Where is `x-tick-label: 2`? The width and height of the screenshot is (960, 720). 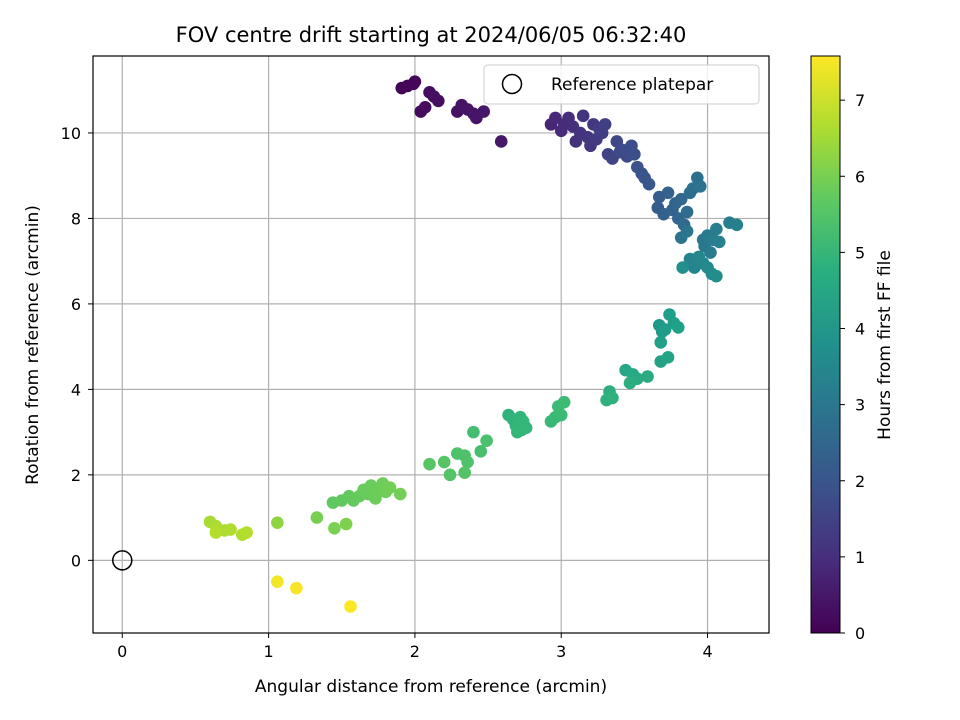 x-tick-label: 2 is located at coordinates (415, 651).